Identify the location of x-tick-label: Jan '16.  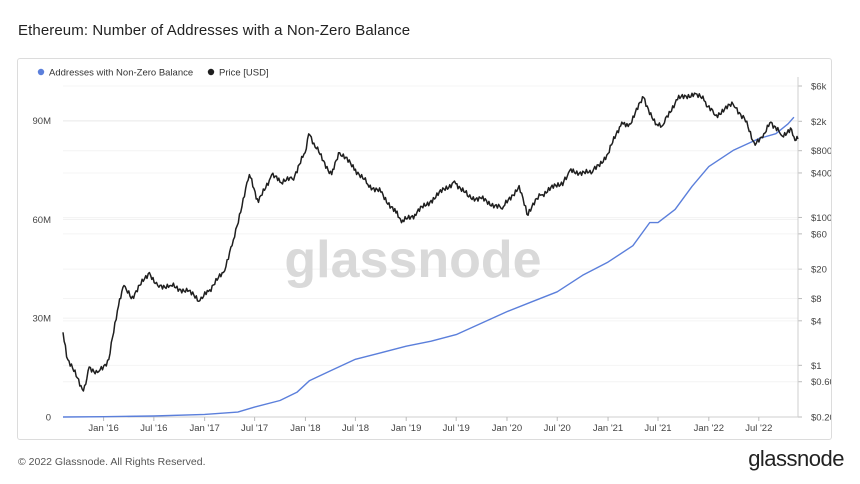
(103, 428).